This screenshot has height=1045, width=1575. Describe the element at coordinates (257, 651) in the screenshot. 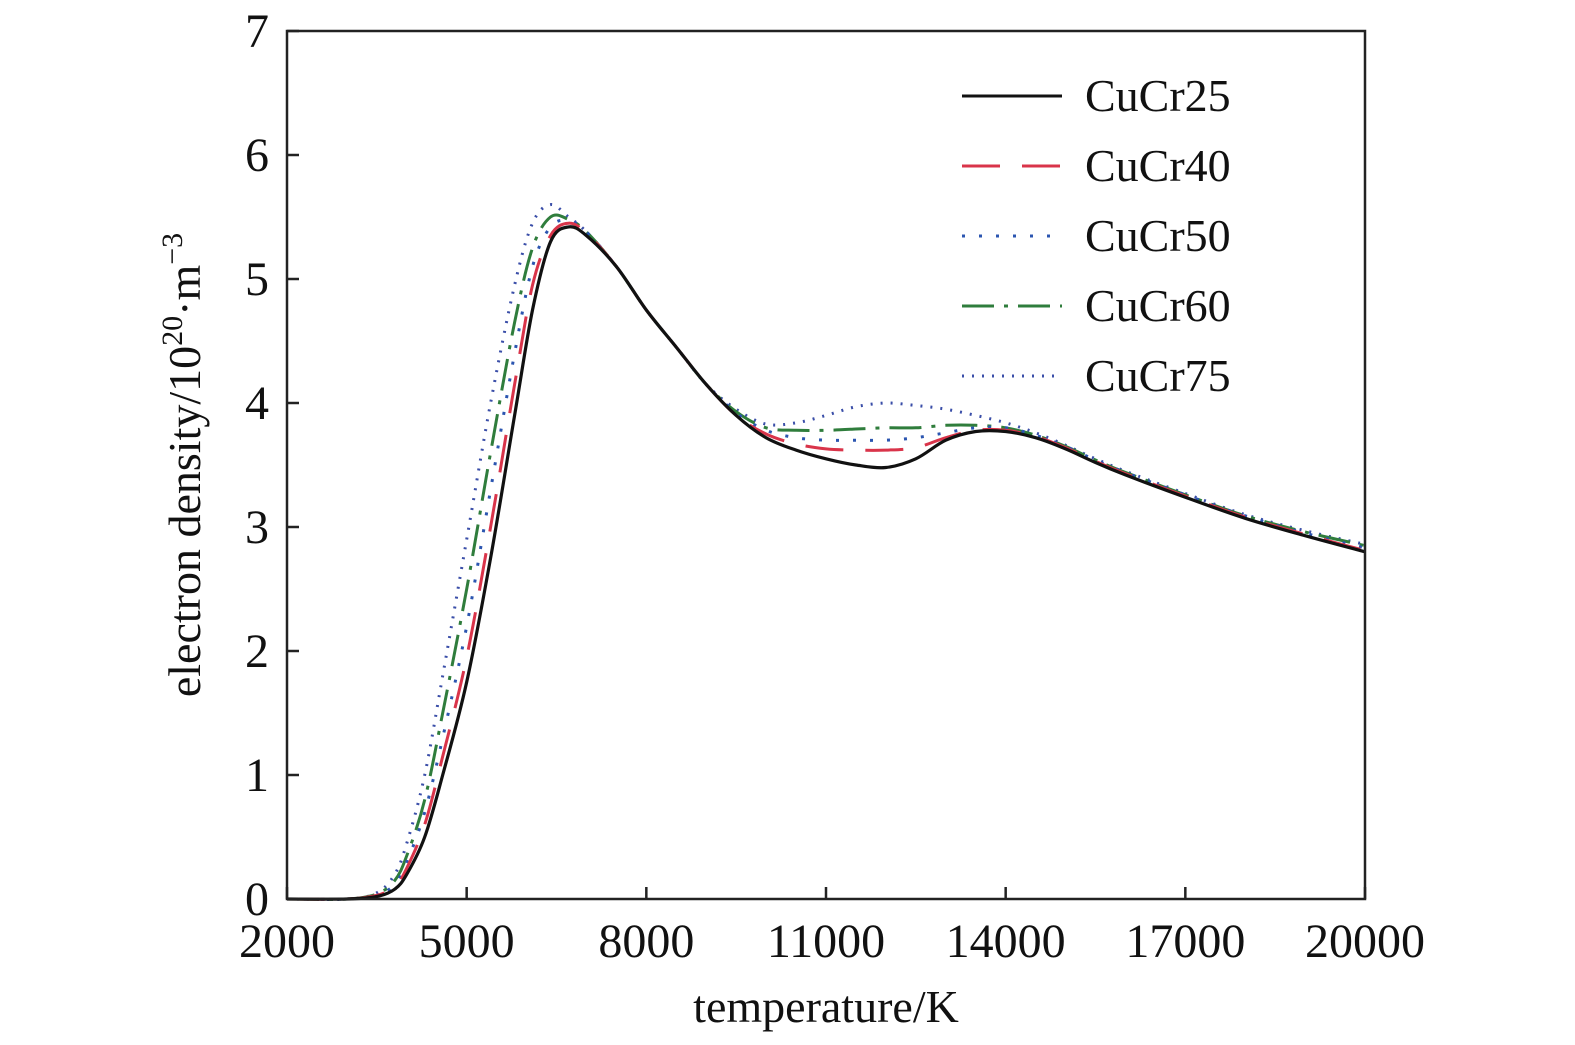

I see `y-tick-label: 2` at that location.